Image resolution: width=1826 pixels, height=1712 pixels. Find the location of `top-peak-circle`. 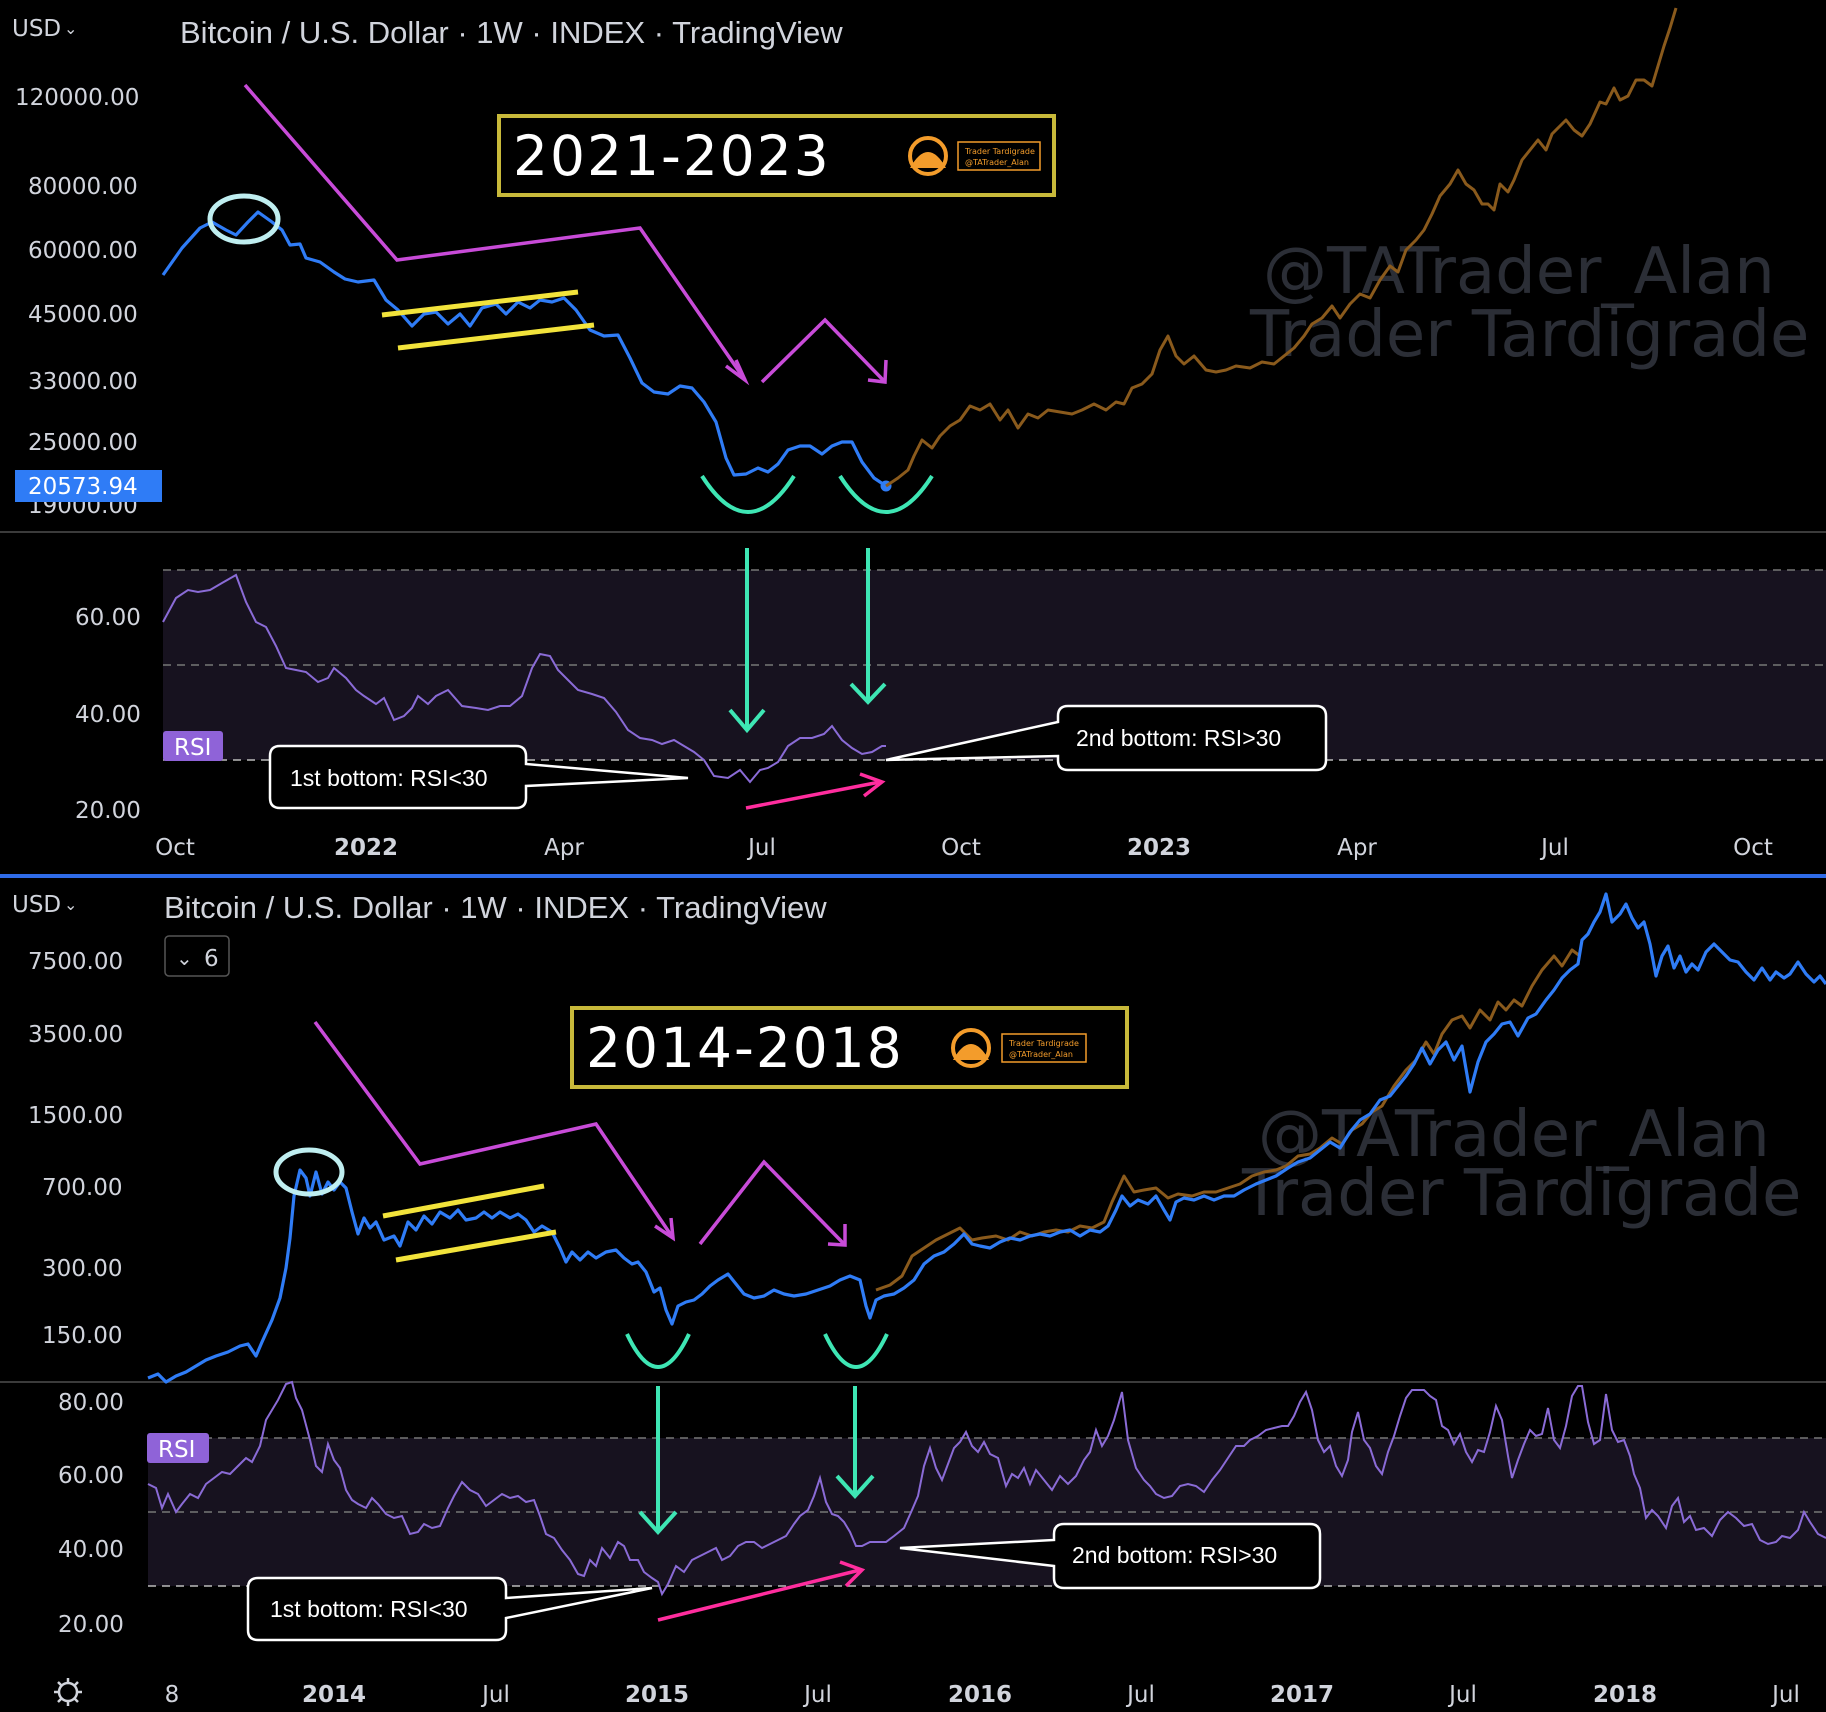

top-peak-circle is located at coordinates (244, 219).